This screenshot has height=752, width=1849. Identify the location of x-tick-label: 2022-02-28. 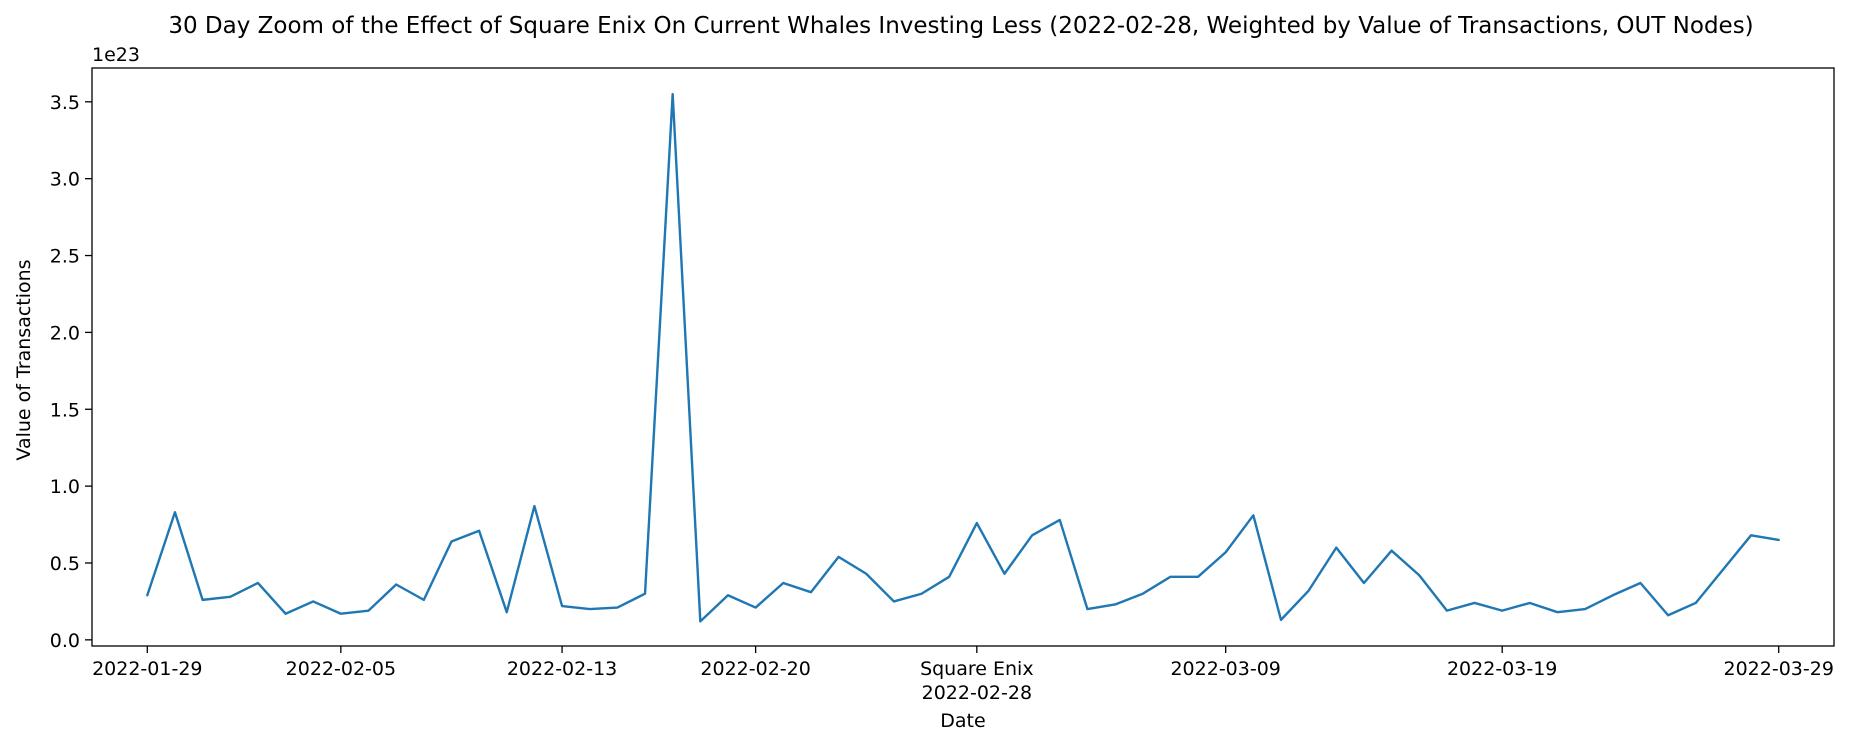
(977, 693).